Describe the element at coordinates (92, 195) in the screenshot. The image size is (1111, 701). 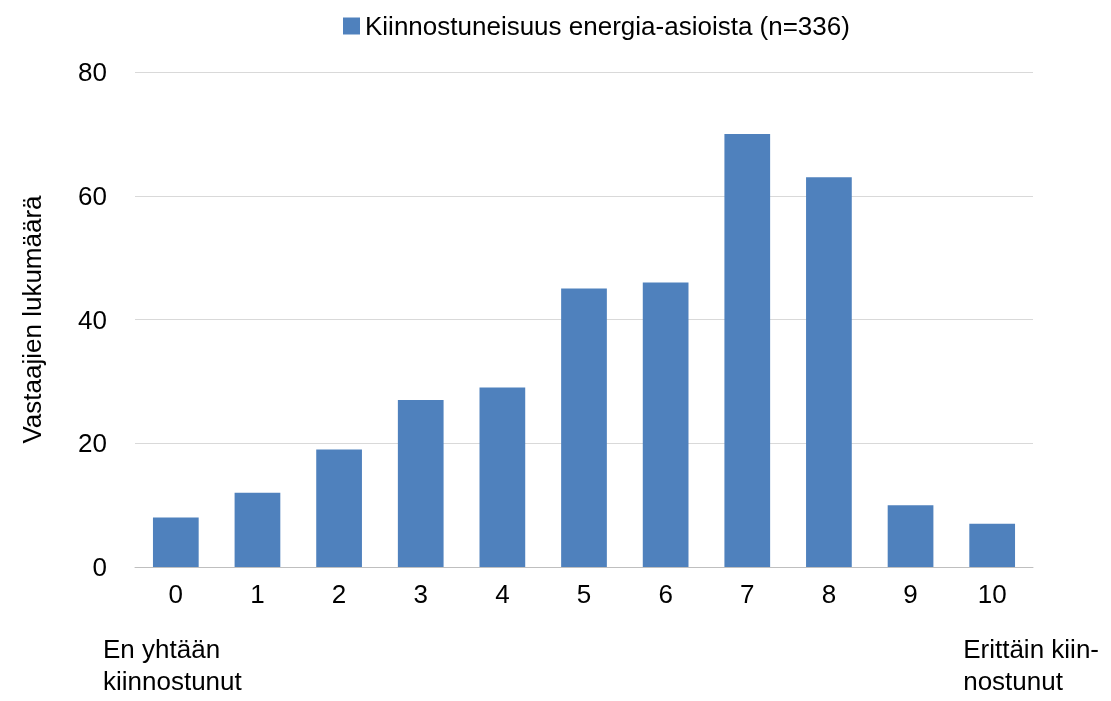
I see `y-tick-label: 60` at that location.